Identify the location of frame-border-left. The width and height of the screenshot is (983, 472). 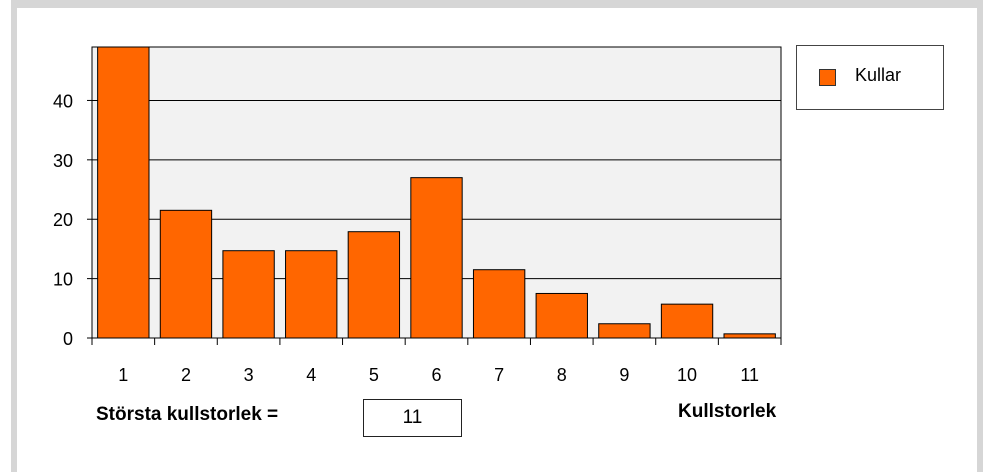
(14, 240).